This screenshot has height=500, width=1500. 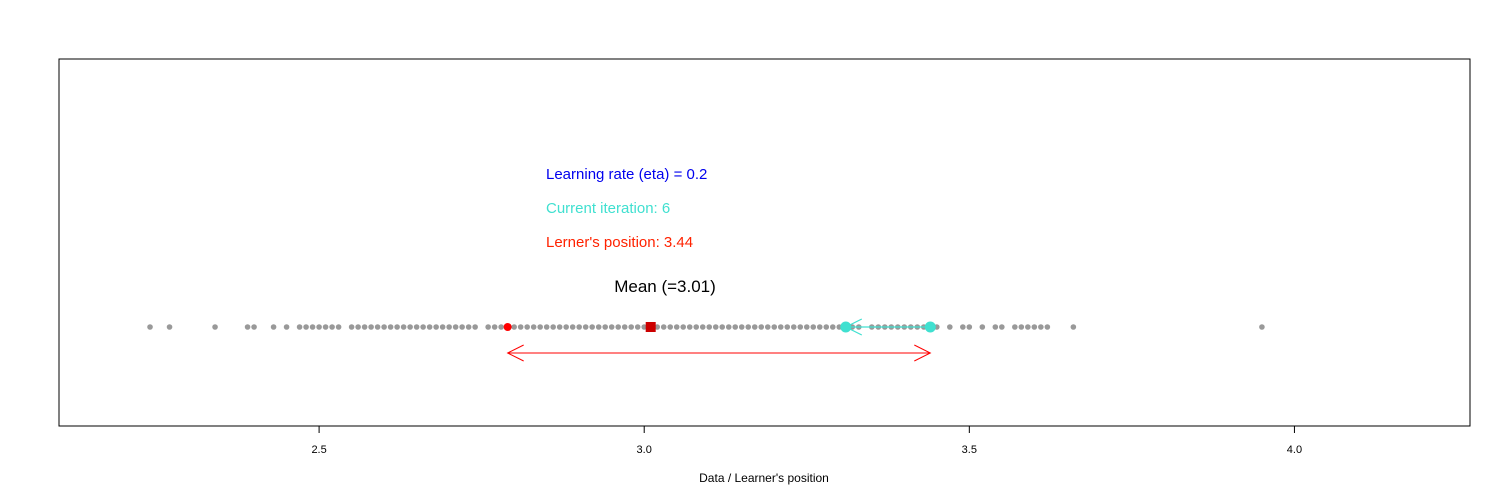 I want to click on x-axis-title: Data / Learner's position, so click(x=764, y=478).